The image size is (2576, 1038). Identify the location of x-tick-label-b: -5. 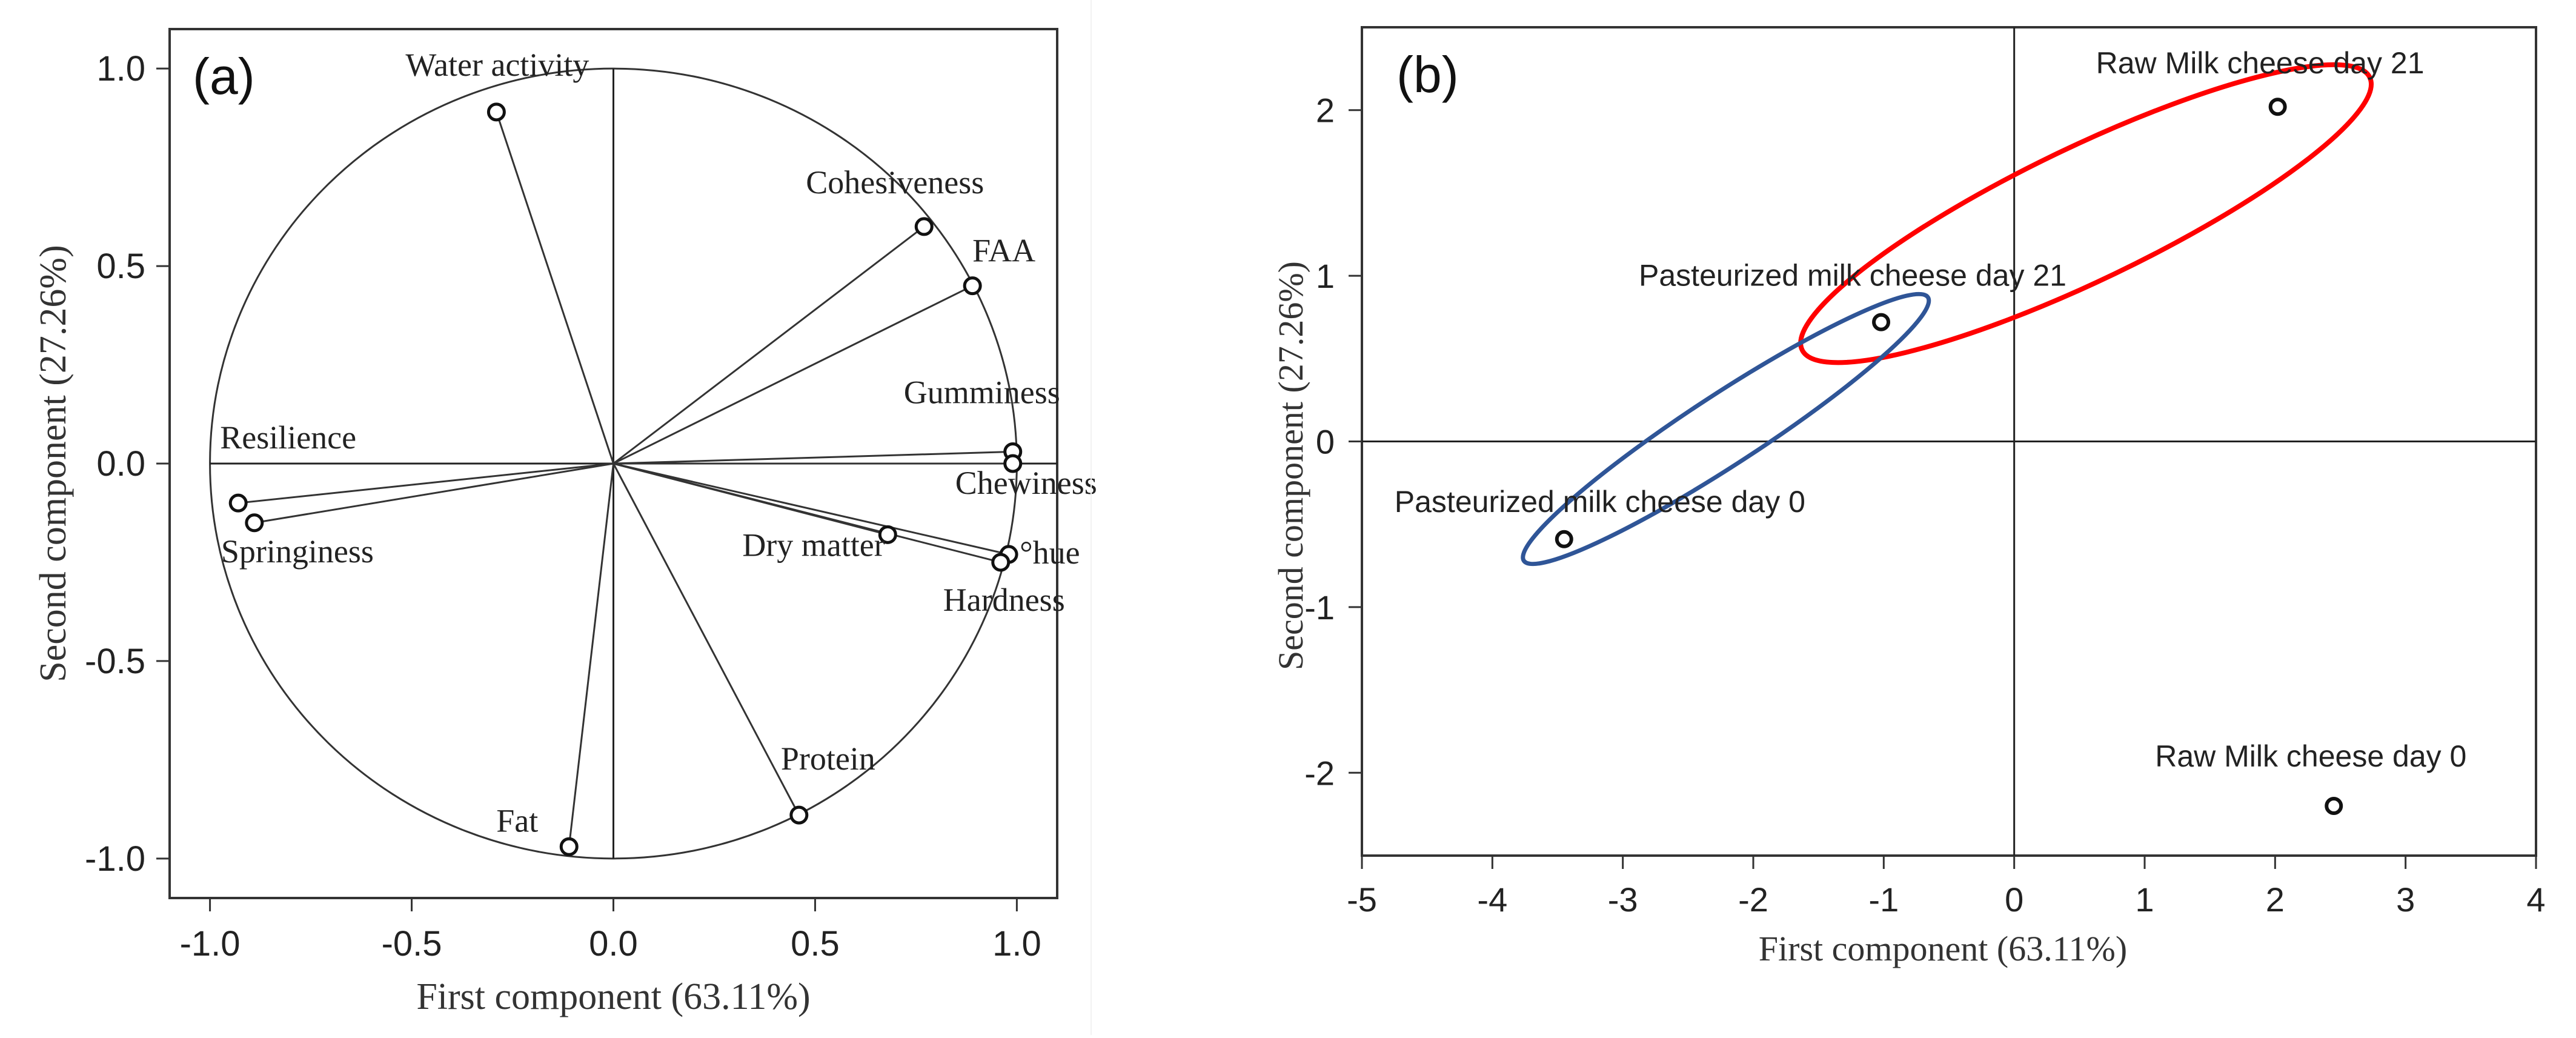
(1362, 900).